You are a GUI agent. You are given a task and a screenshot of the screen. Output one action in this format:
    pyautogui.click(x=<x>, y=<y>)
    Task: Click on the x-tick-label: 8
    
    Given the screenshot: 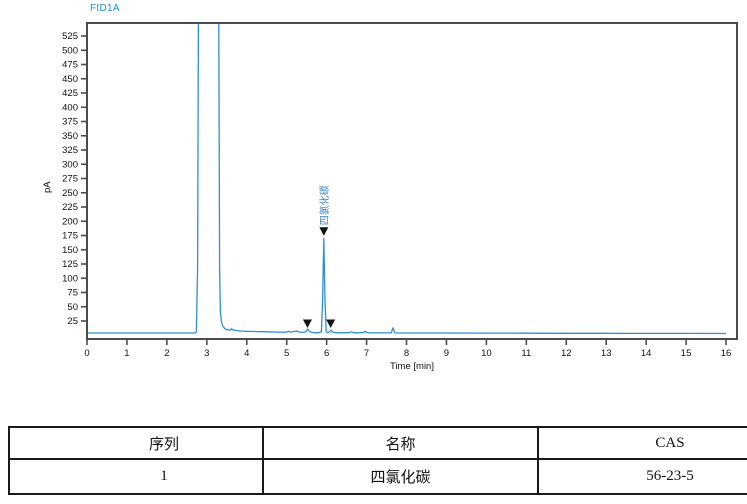 What is the action you would take?
    pyautogui.click(x=406, y=353)
    